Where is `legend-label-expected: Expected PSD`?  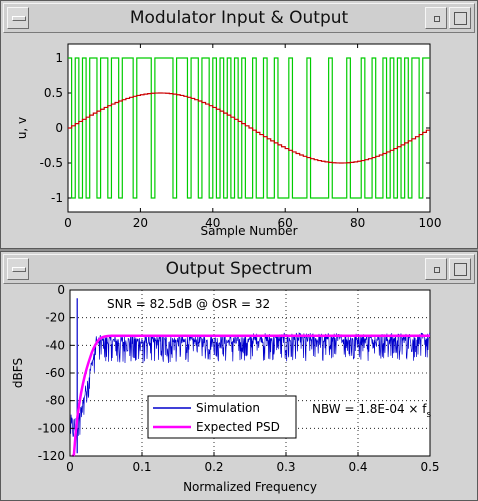
legend-label-expected: Expected PSD is located at coordinates (238, 427).